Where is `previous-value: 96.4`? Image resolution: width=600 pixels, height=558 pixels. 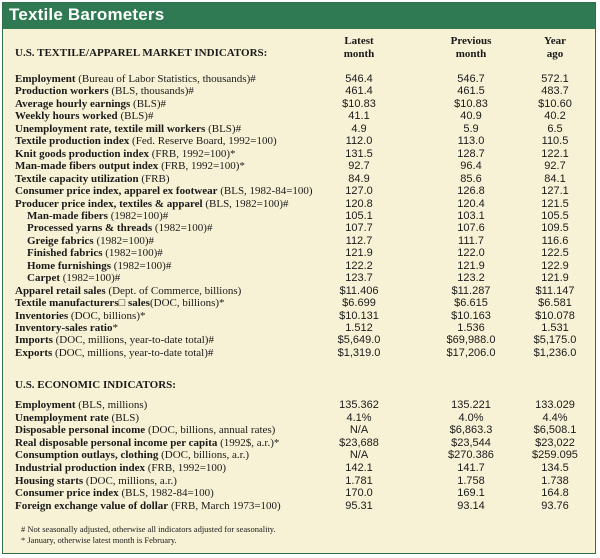 previous-value: 96.4 is located at coordinates (471, 166).